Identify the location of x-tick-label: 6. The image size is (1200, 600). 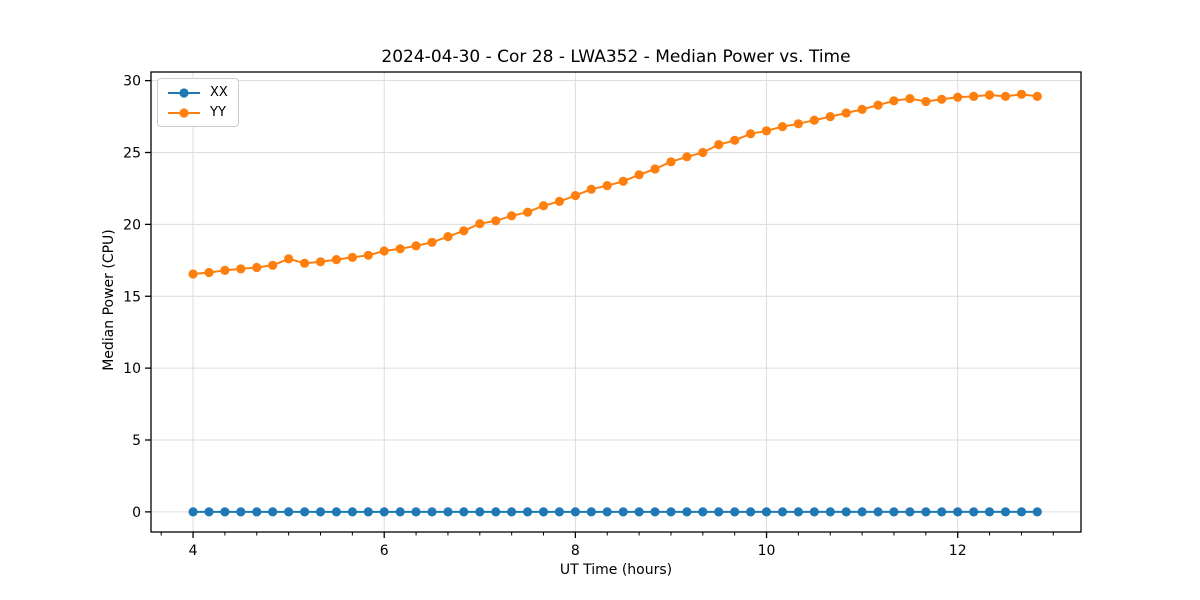
(384, 551).